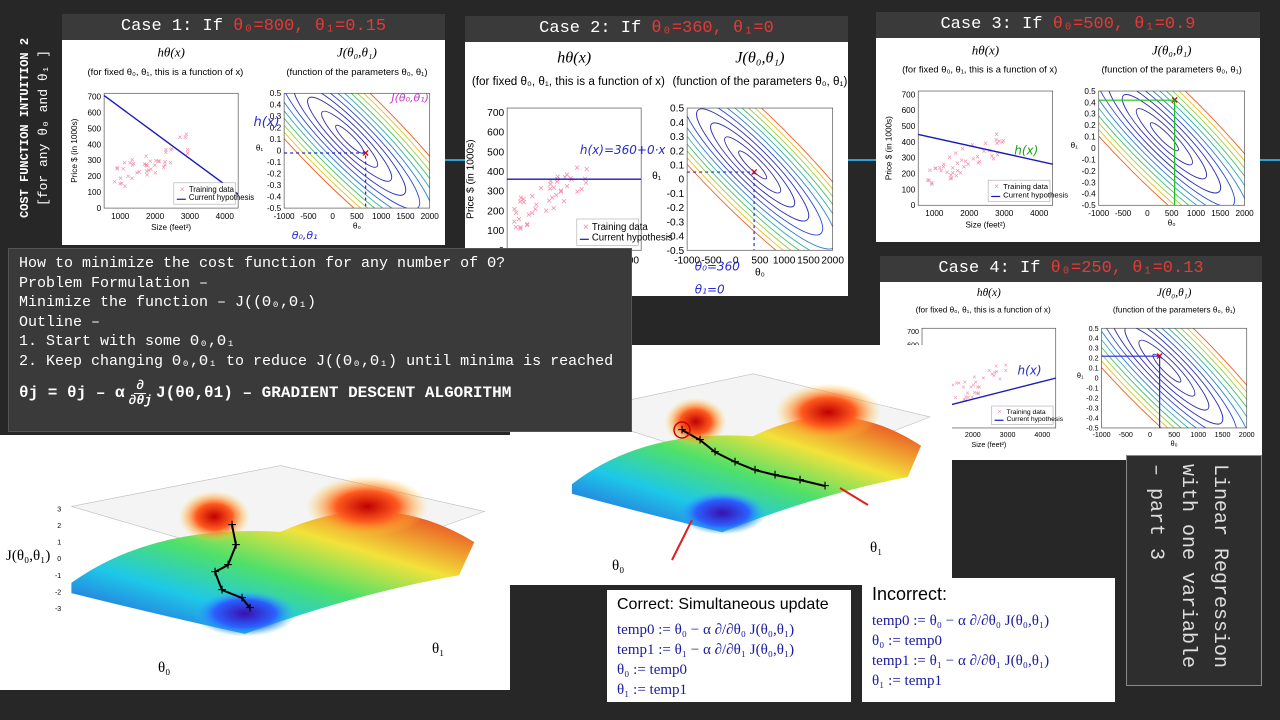  I want to click on case-label: Case 4: If, so click(994, 268).